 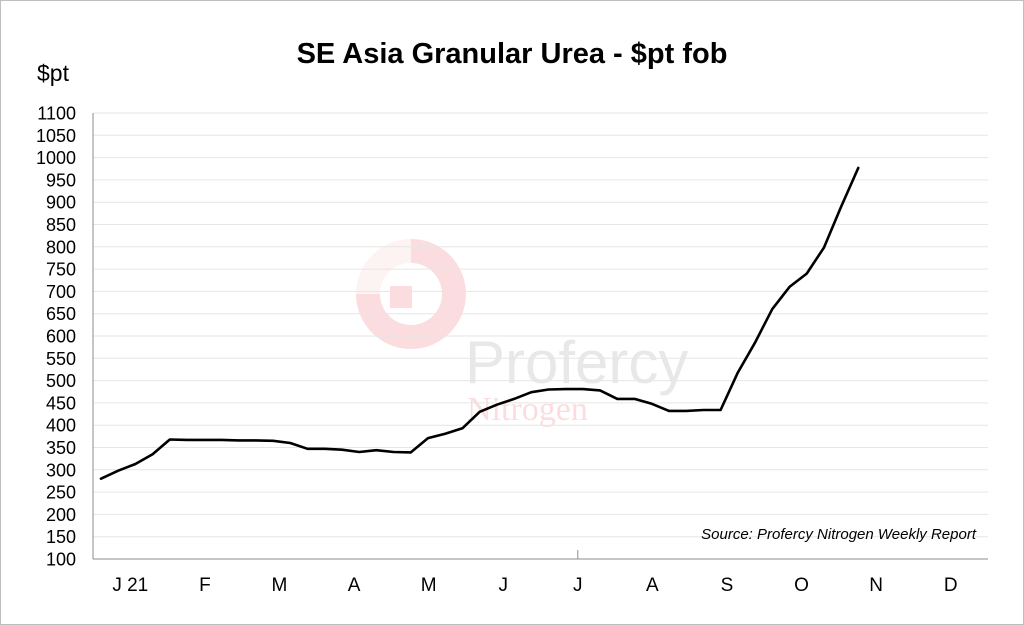 What do you see at coordinates (61, 337) in the screenshot?
I see `y-tick-label: 600` at bounding box center [61, 337].